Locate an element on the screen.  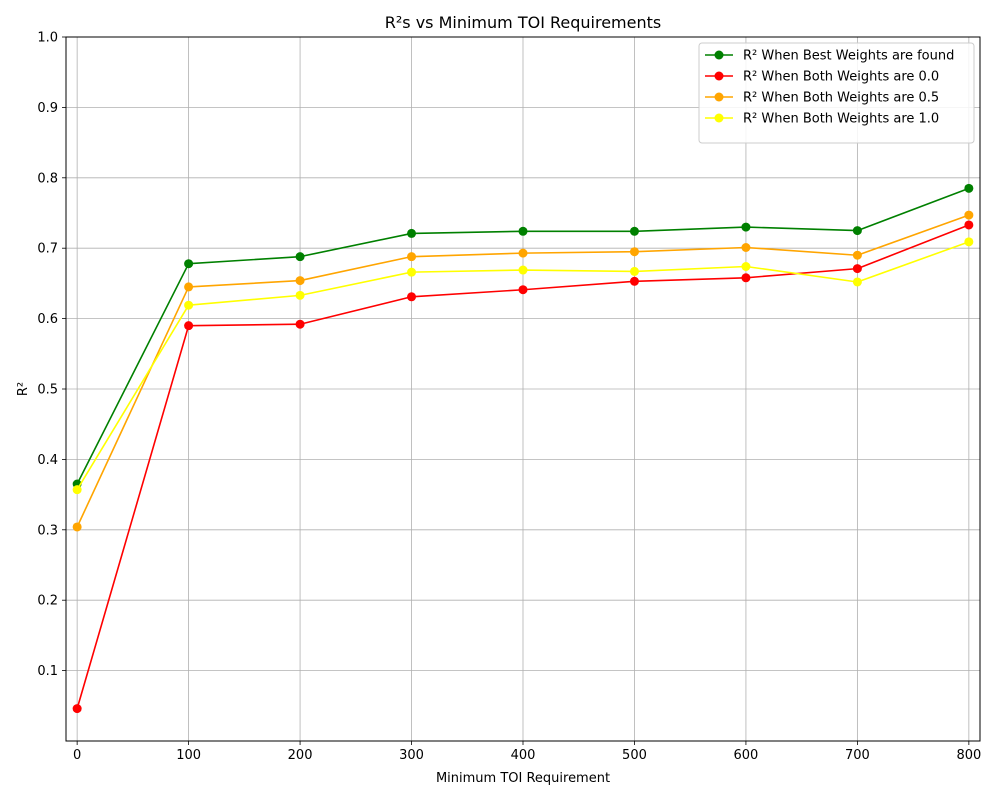
x-tick-label: 600 is located at coordinates (746, 755).